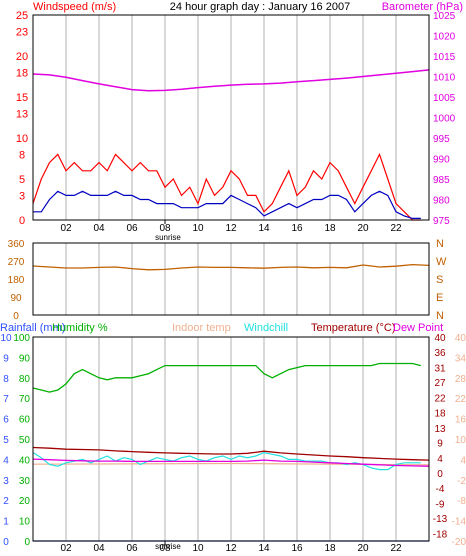 The image size is (466, 556). I want to click on panel2-series, so click(231, 267).